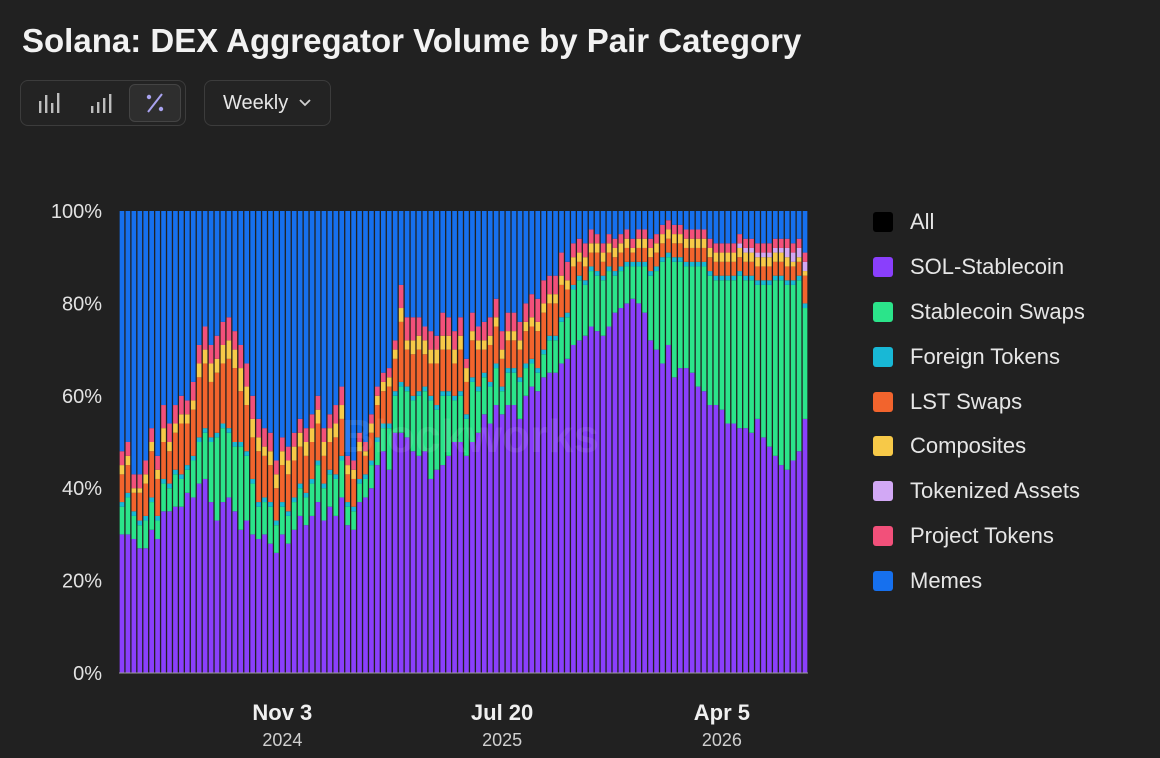 This screenshot has height=758, width=1160. I want to click on percent-button, so click(155, 103).